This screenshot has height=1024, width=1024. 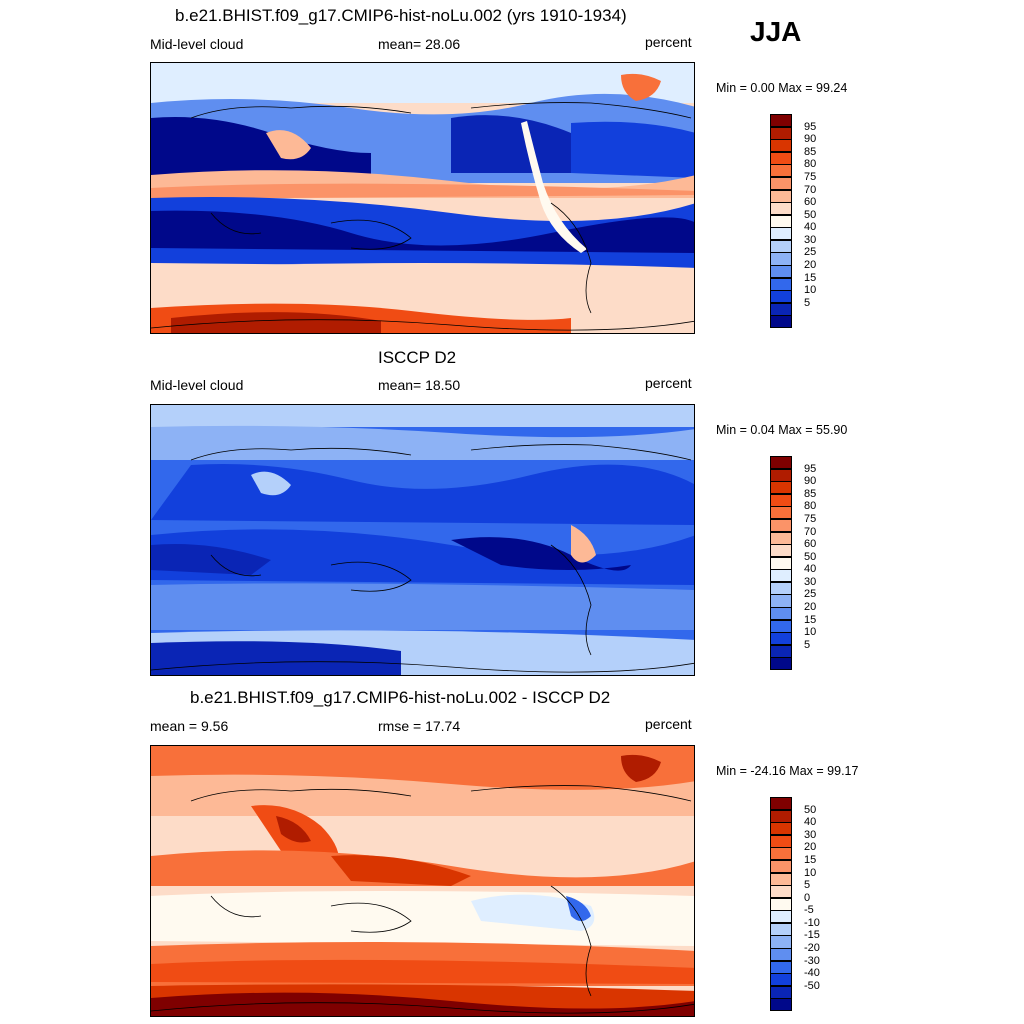 What do you see at coordinates (809, 910) in the screenshot?
I see `colorbar-tick-label: -5` at bounding box center [809, 910].